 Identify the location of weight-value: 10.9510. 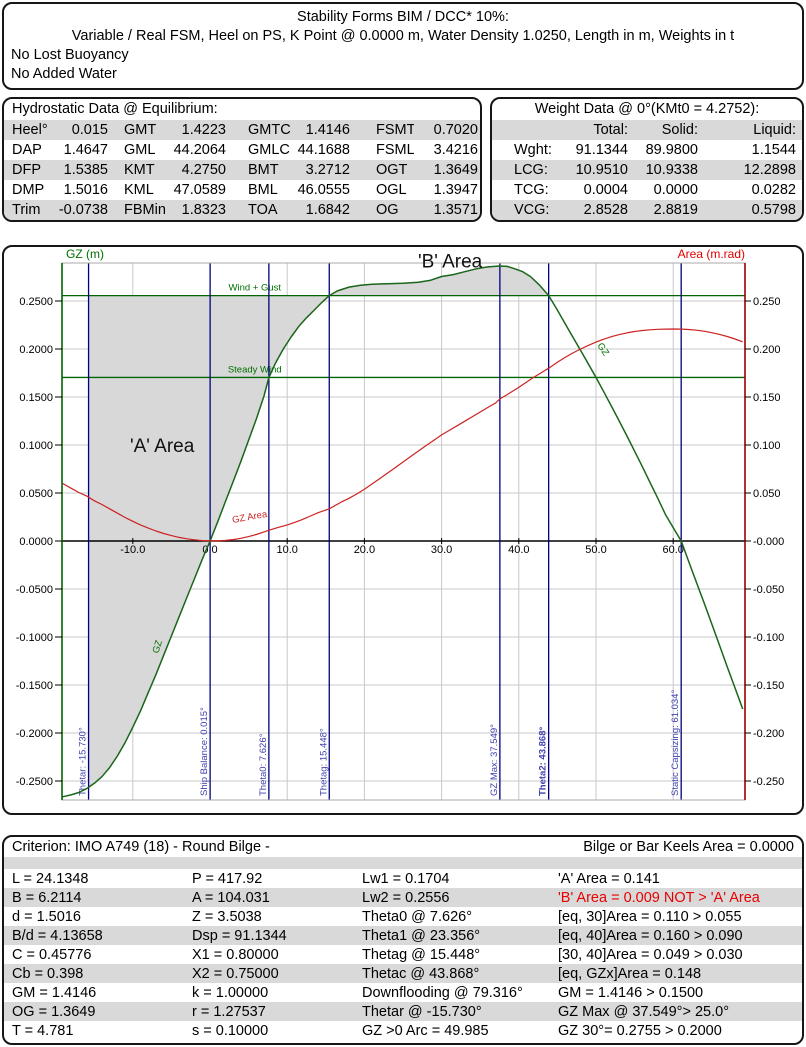
(601, 170).